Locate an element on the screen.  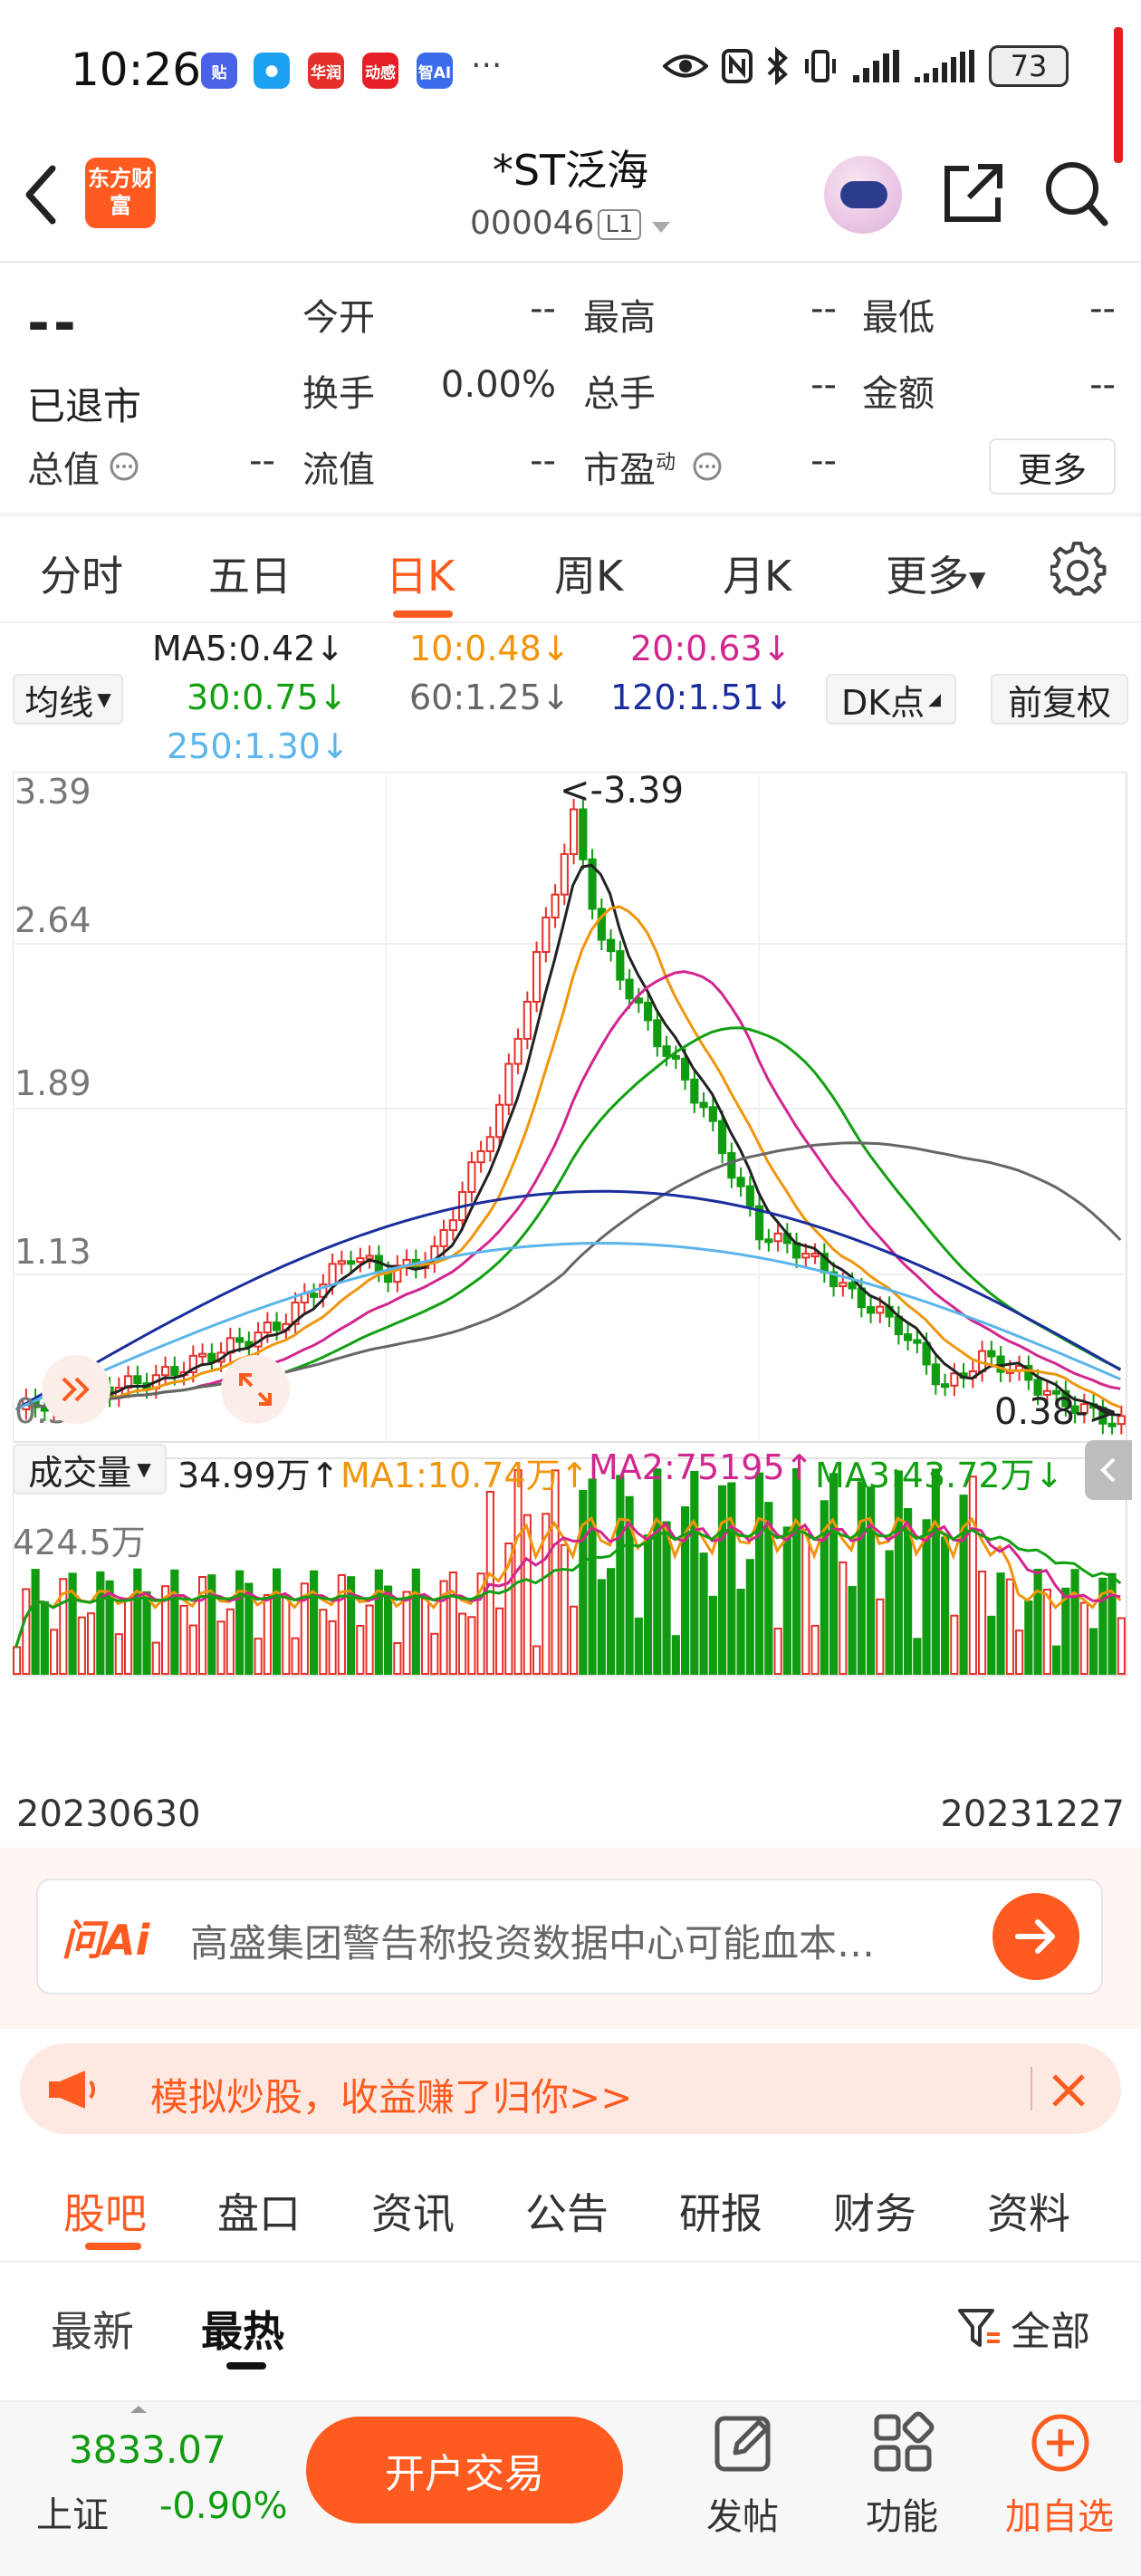
ai-search-box is located at coordinates (569, 1936).